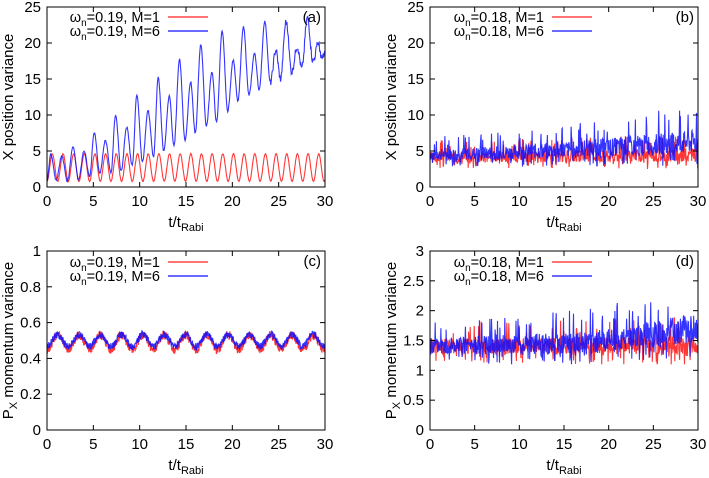  Describe the element at coordinates (420, 251) in the screenshot. I see `y-tick-label: 3` at that location.